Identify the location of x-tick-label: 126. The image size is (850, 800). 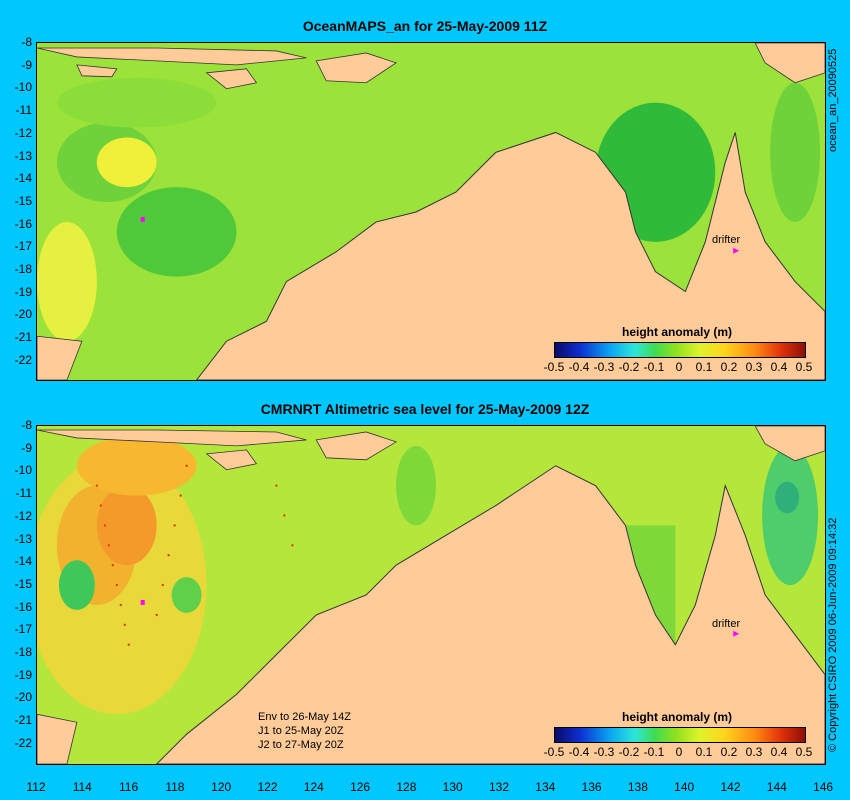
(360, 787).